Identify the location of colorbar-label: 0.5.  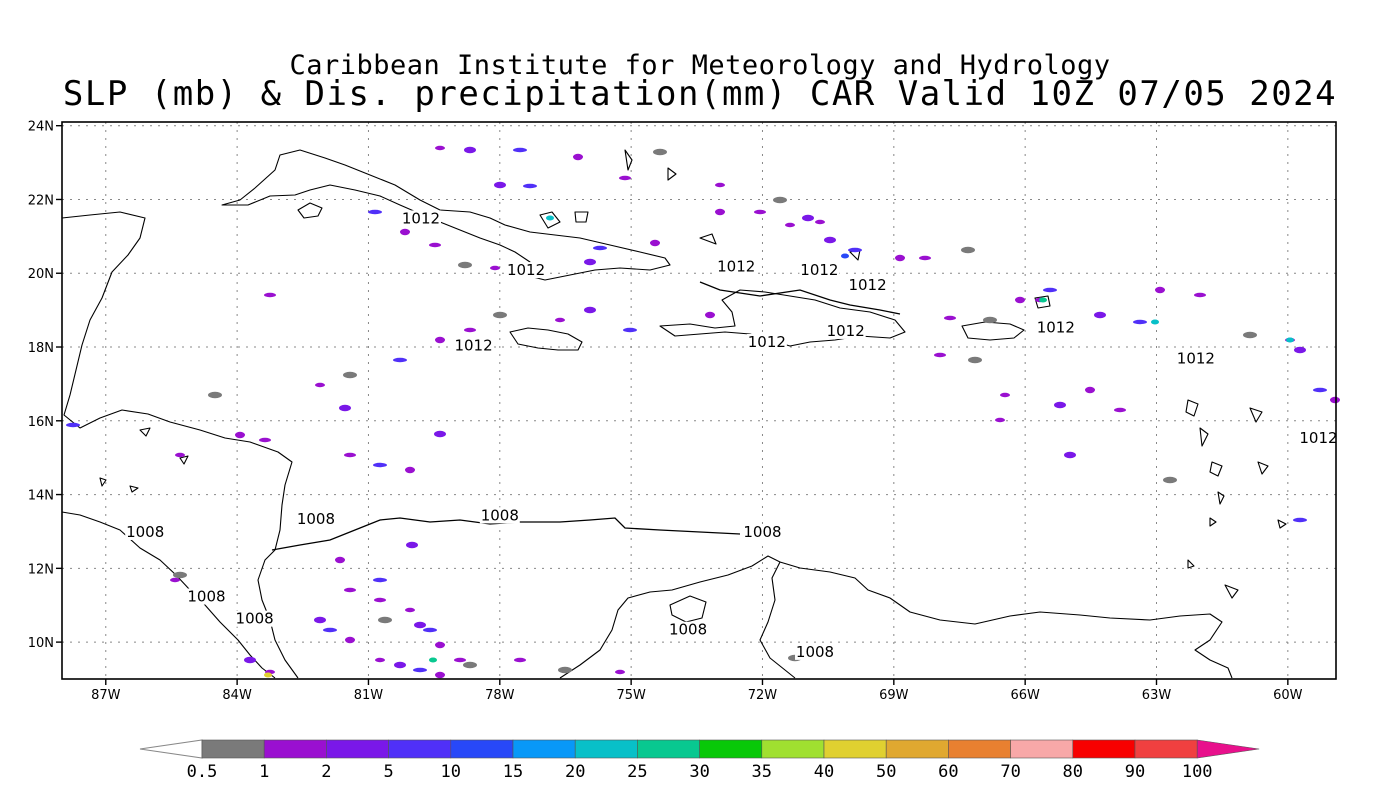
(202, 772).